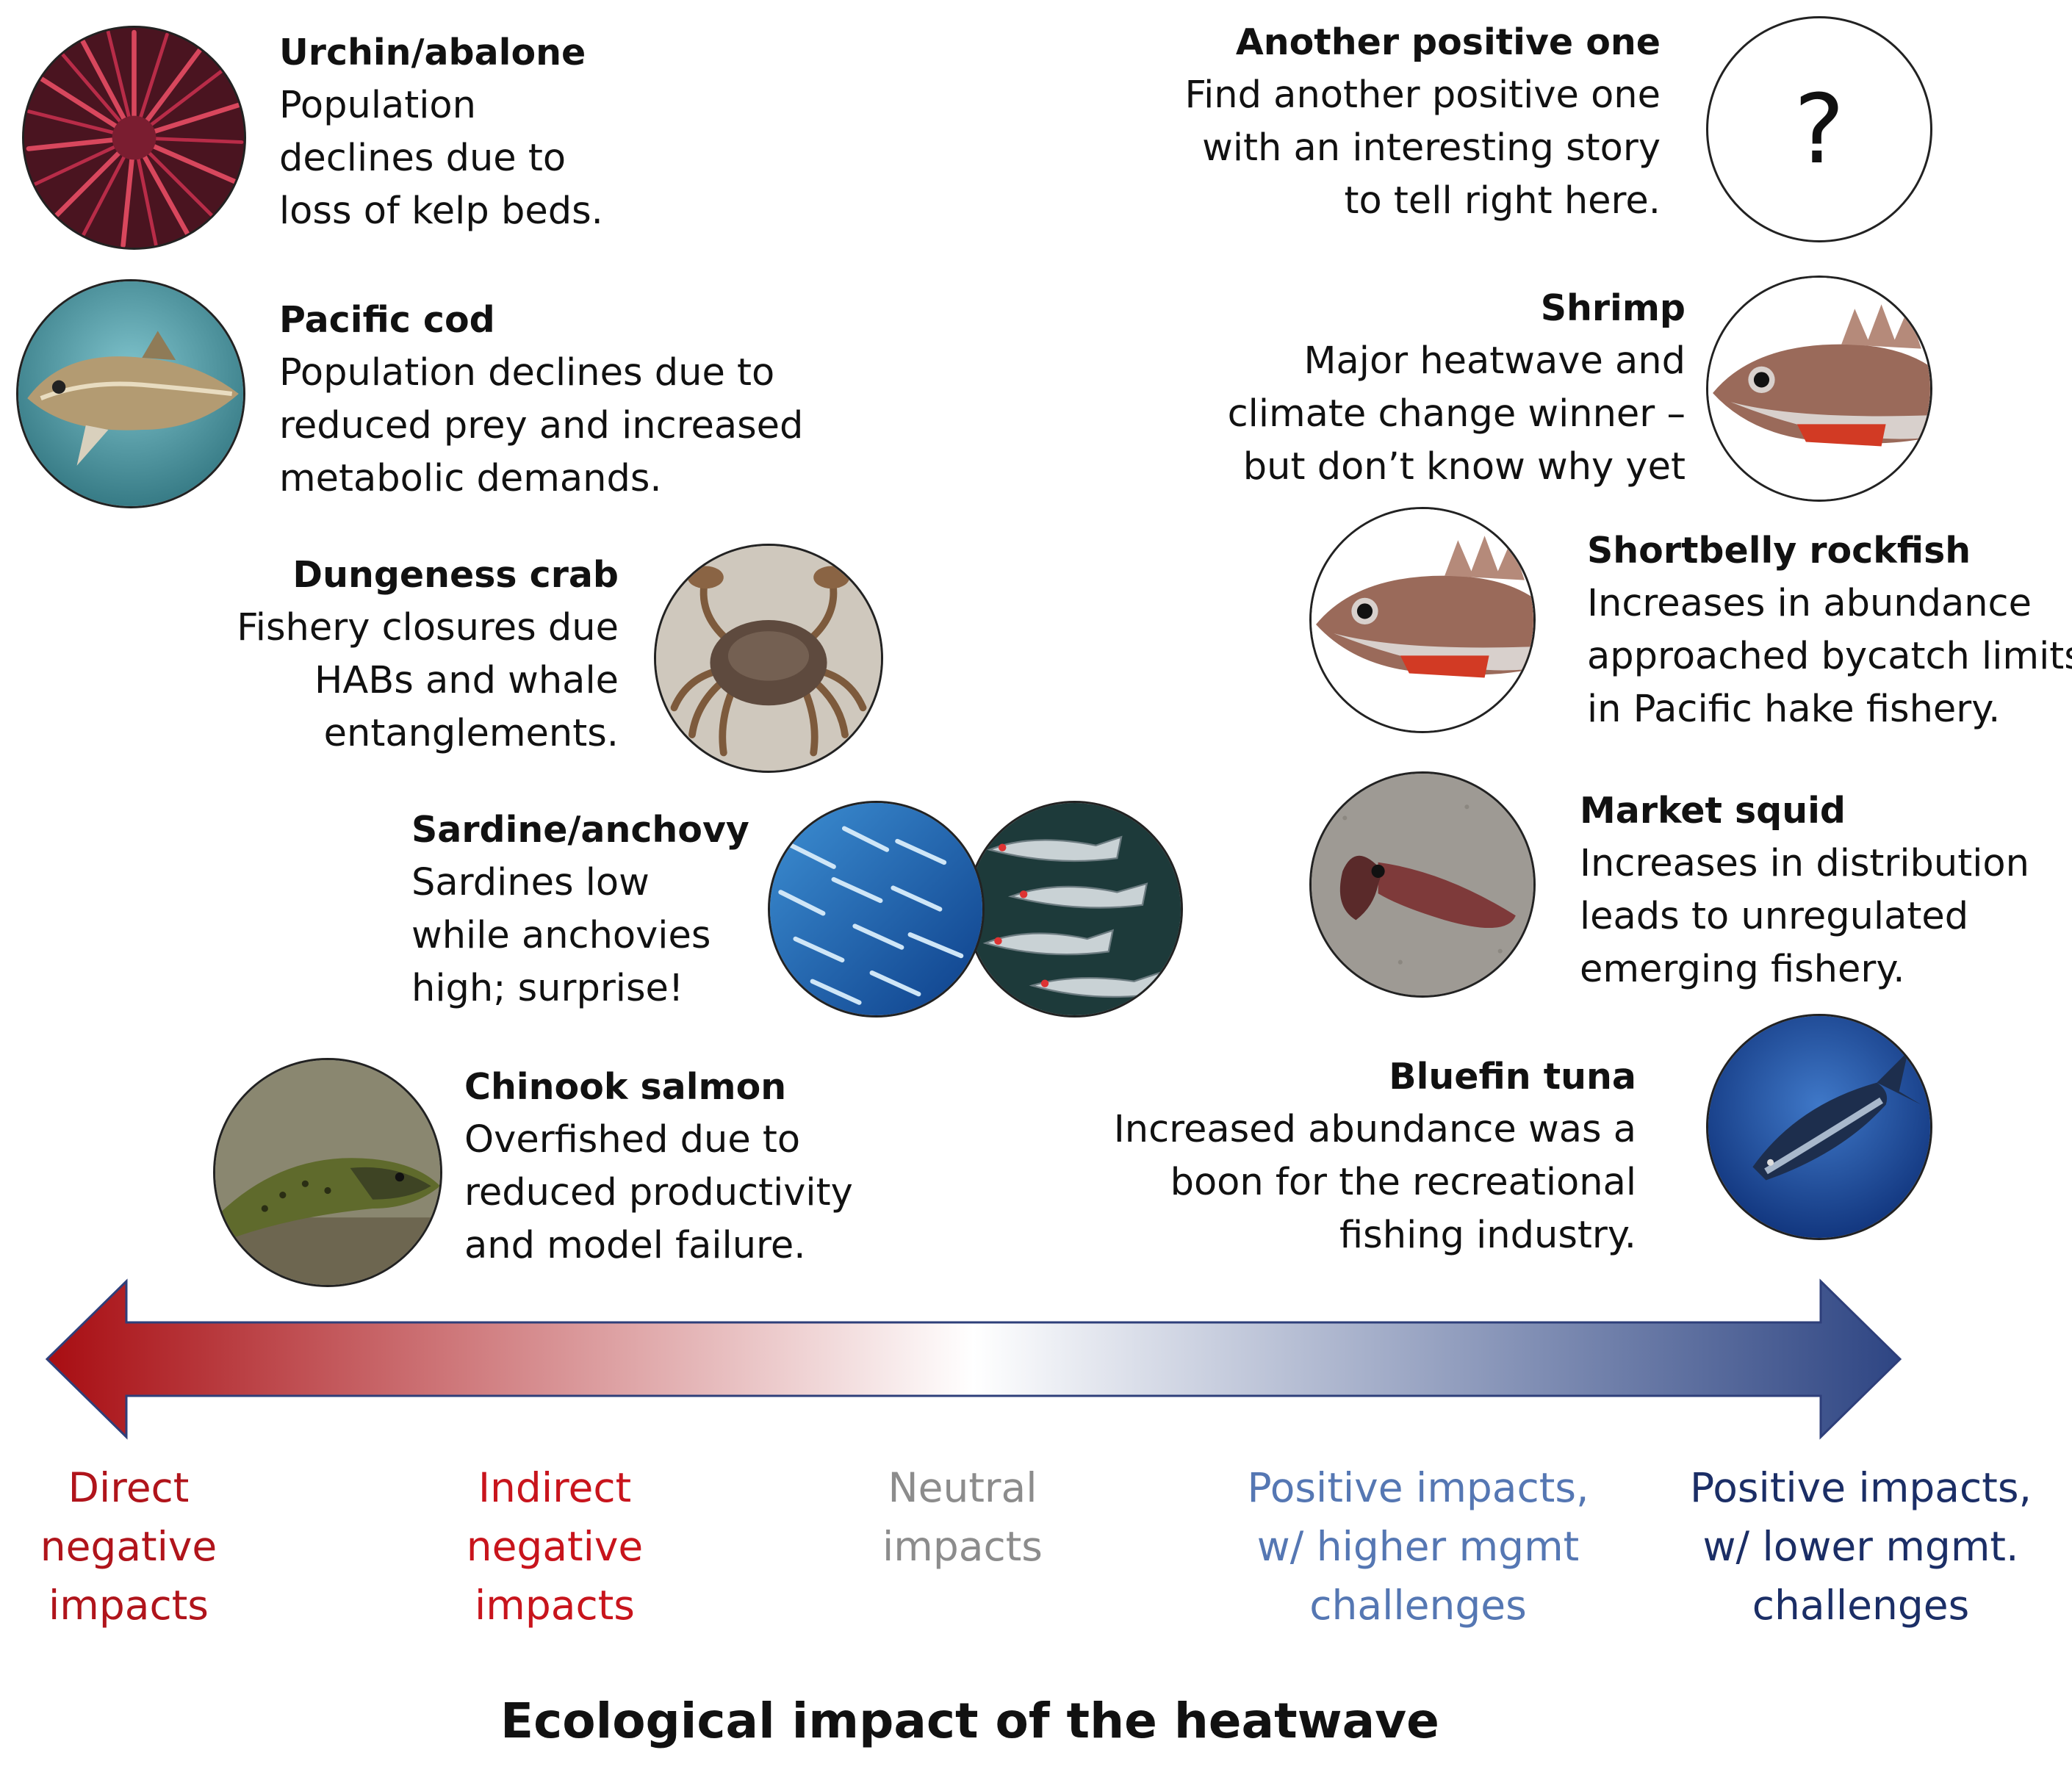 This screenshot has height=1772, width=2072. What do you see at coordinates (973, 1359) in the screenshot?
I see `impact-scale-arrow` at bounding box center [973, 1359].